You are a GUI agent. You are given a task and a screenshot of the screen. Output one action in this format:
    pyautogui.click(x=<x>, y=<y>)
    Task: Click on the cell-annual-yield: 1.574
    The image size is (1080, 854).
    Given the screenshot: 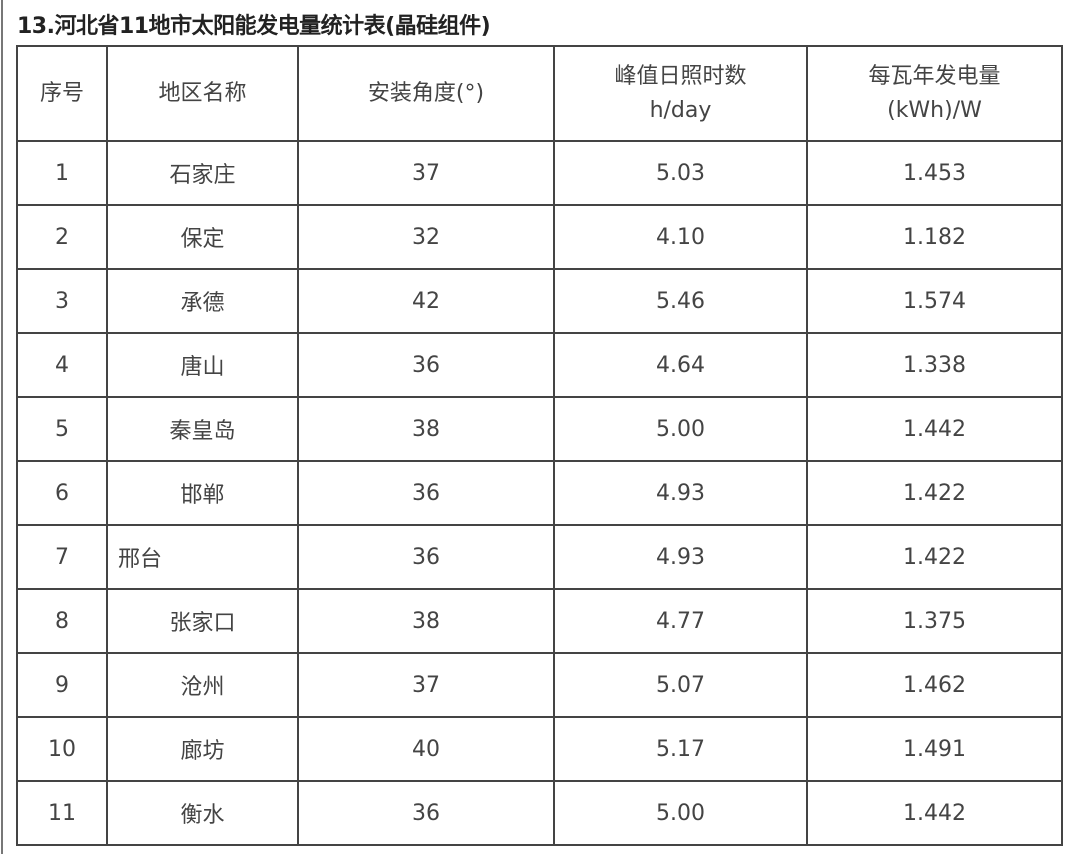 What is the action you would take?
    pyautogui.click(x=934, y=301)
    